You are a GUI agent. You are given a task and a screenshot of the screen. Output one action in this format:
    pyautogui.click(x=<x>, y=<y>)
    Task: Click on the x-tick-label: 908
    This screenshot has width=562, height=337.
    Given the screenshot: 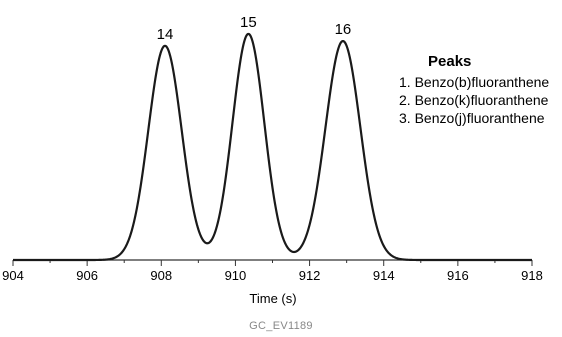 What is the action you would take?
    pyautogui.click(x=161, y=275)
    